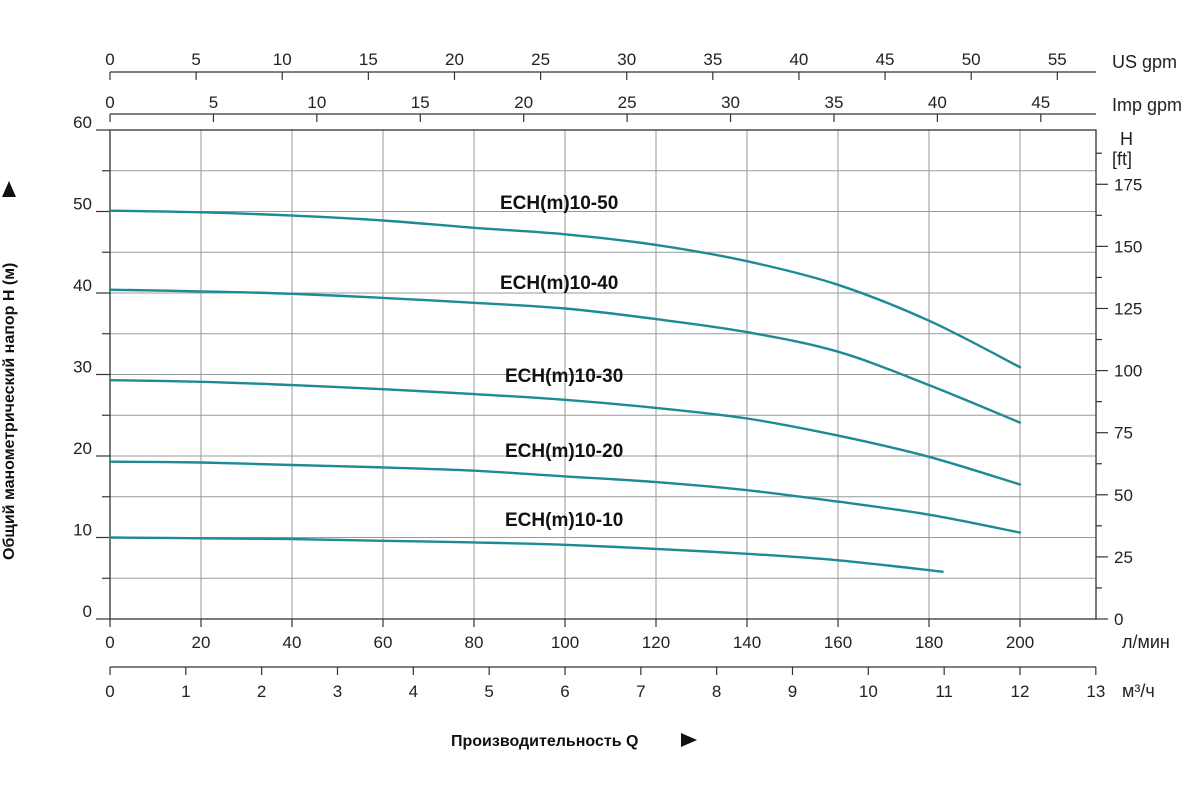  Describe the element at coordinates (792, 691) in the screenshot. I see `m3h-tick-label: 9` at that location.